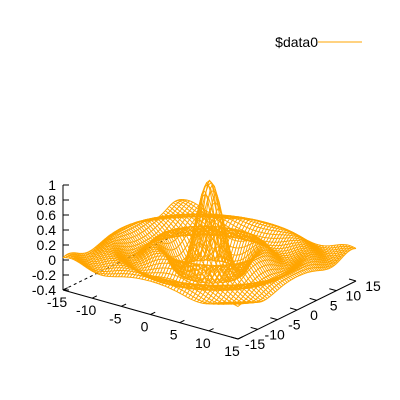 Image resolution: width=400 pixels, height=400 pixels. What do you see at coordinates (86, 310) in the screenshot?
I see `x-tick-label: -10` at bounding box center [86, 310].